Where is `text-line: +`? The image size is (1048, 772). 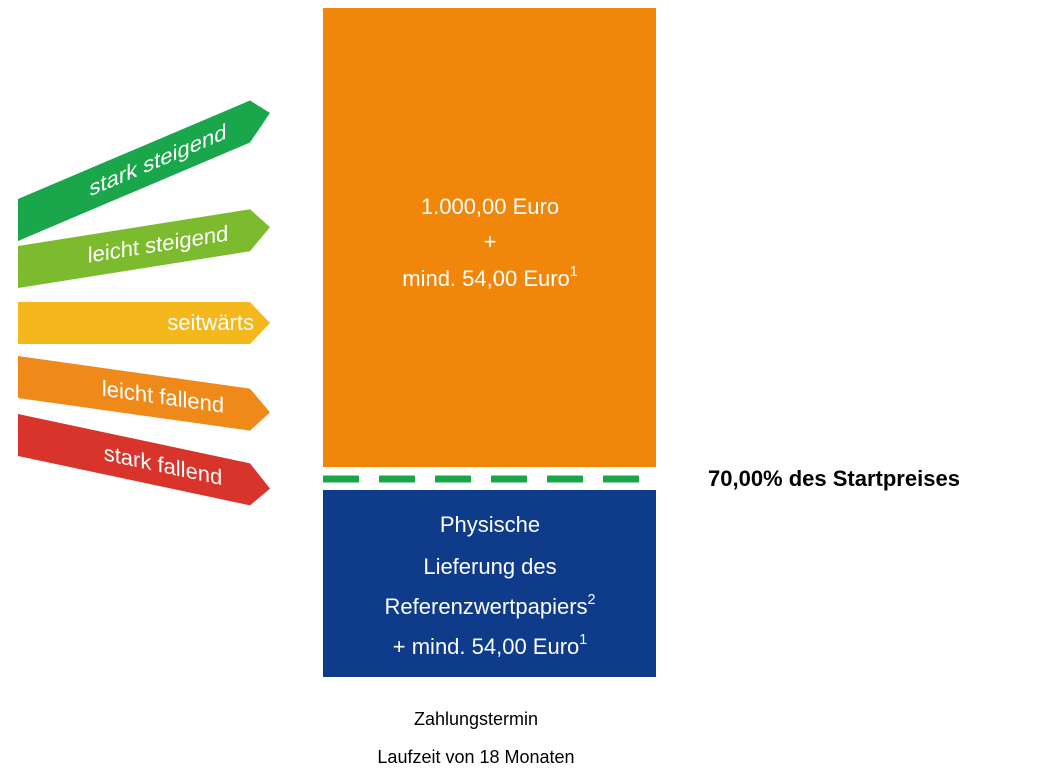
text-line: + is located at coordinates (490, 241).